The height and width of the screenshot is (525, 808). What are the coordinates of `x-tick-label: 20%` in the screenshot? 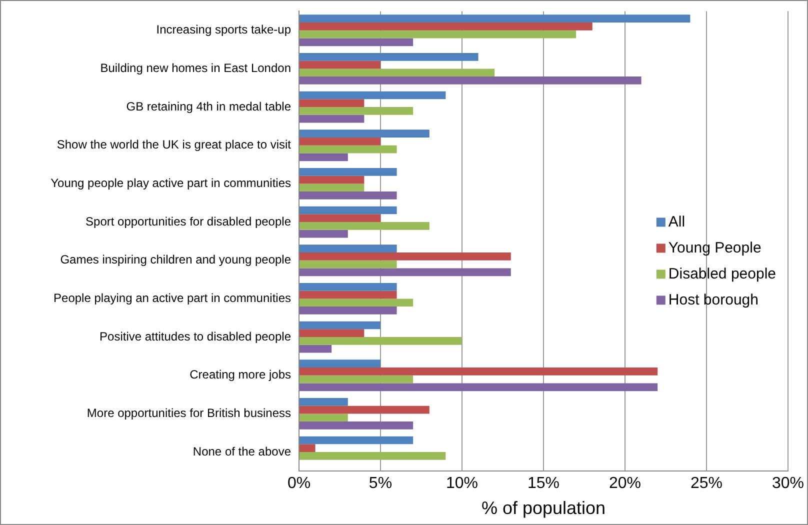 It's located at (625, 483).